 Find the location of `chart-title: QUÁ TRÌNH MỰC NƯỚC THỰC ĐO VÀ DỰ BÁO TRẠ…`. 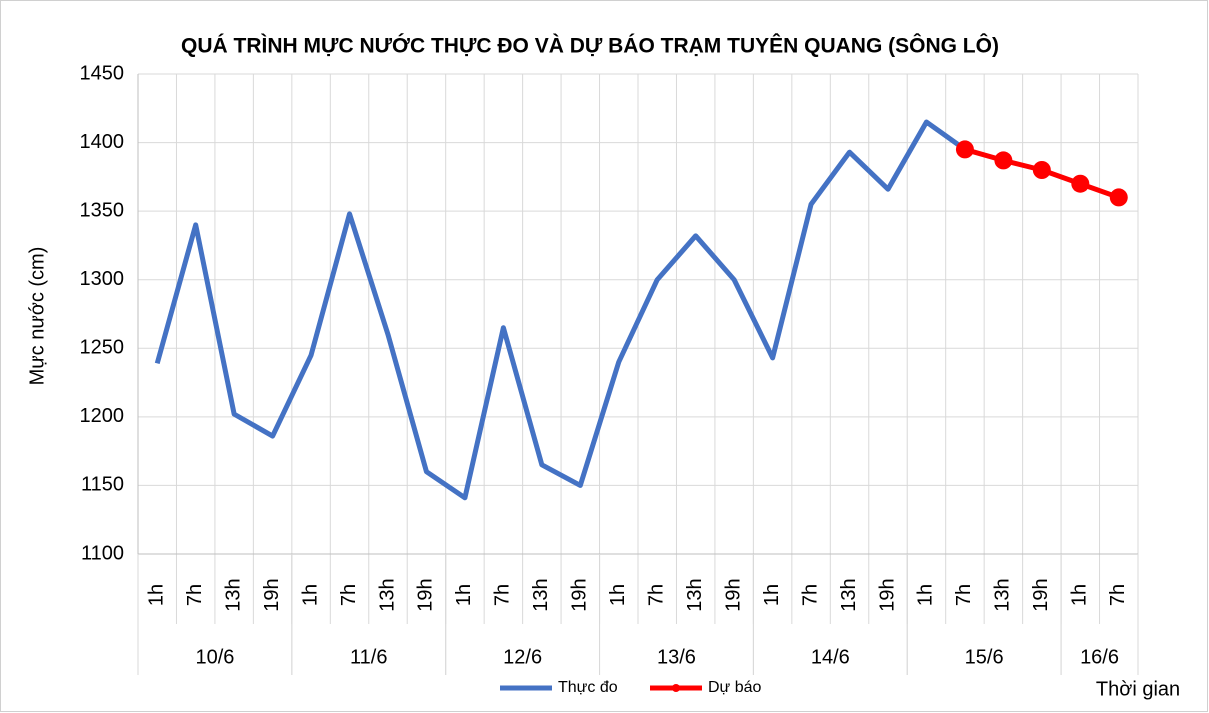

chart-title: QUÁ TRÌNH MỰC NƯỚC THỰC ĐO VÀ DỰ BÁO TRẠ… is located at coordinates (590, 46).